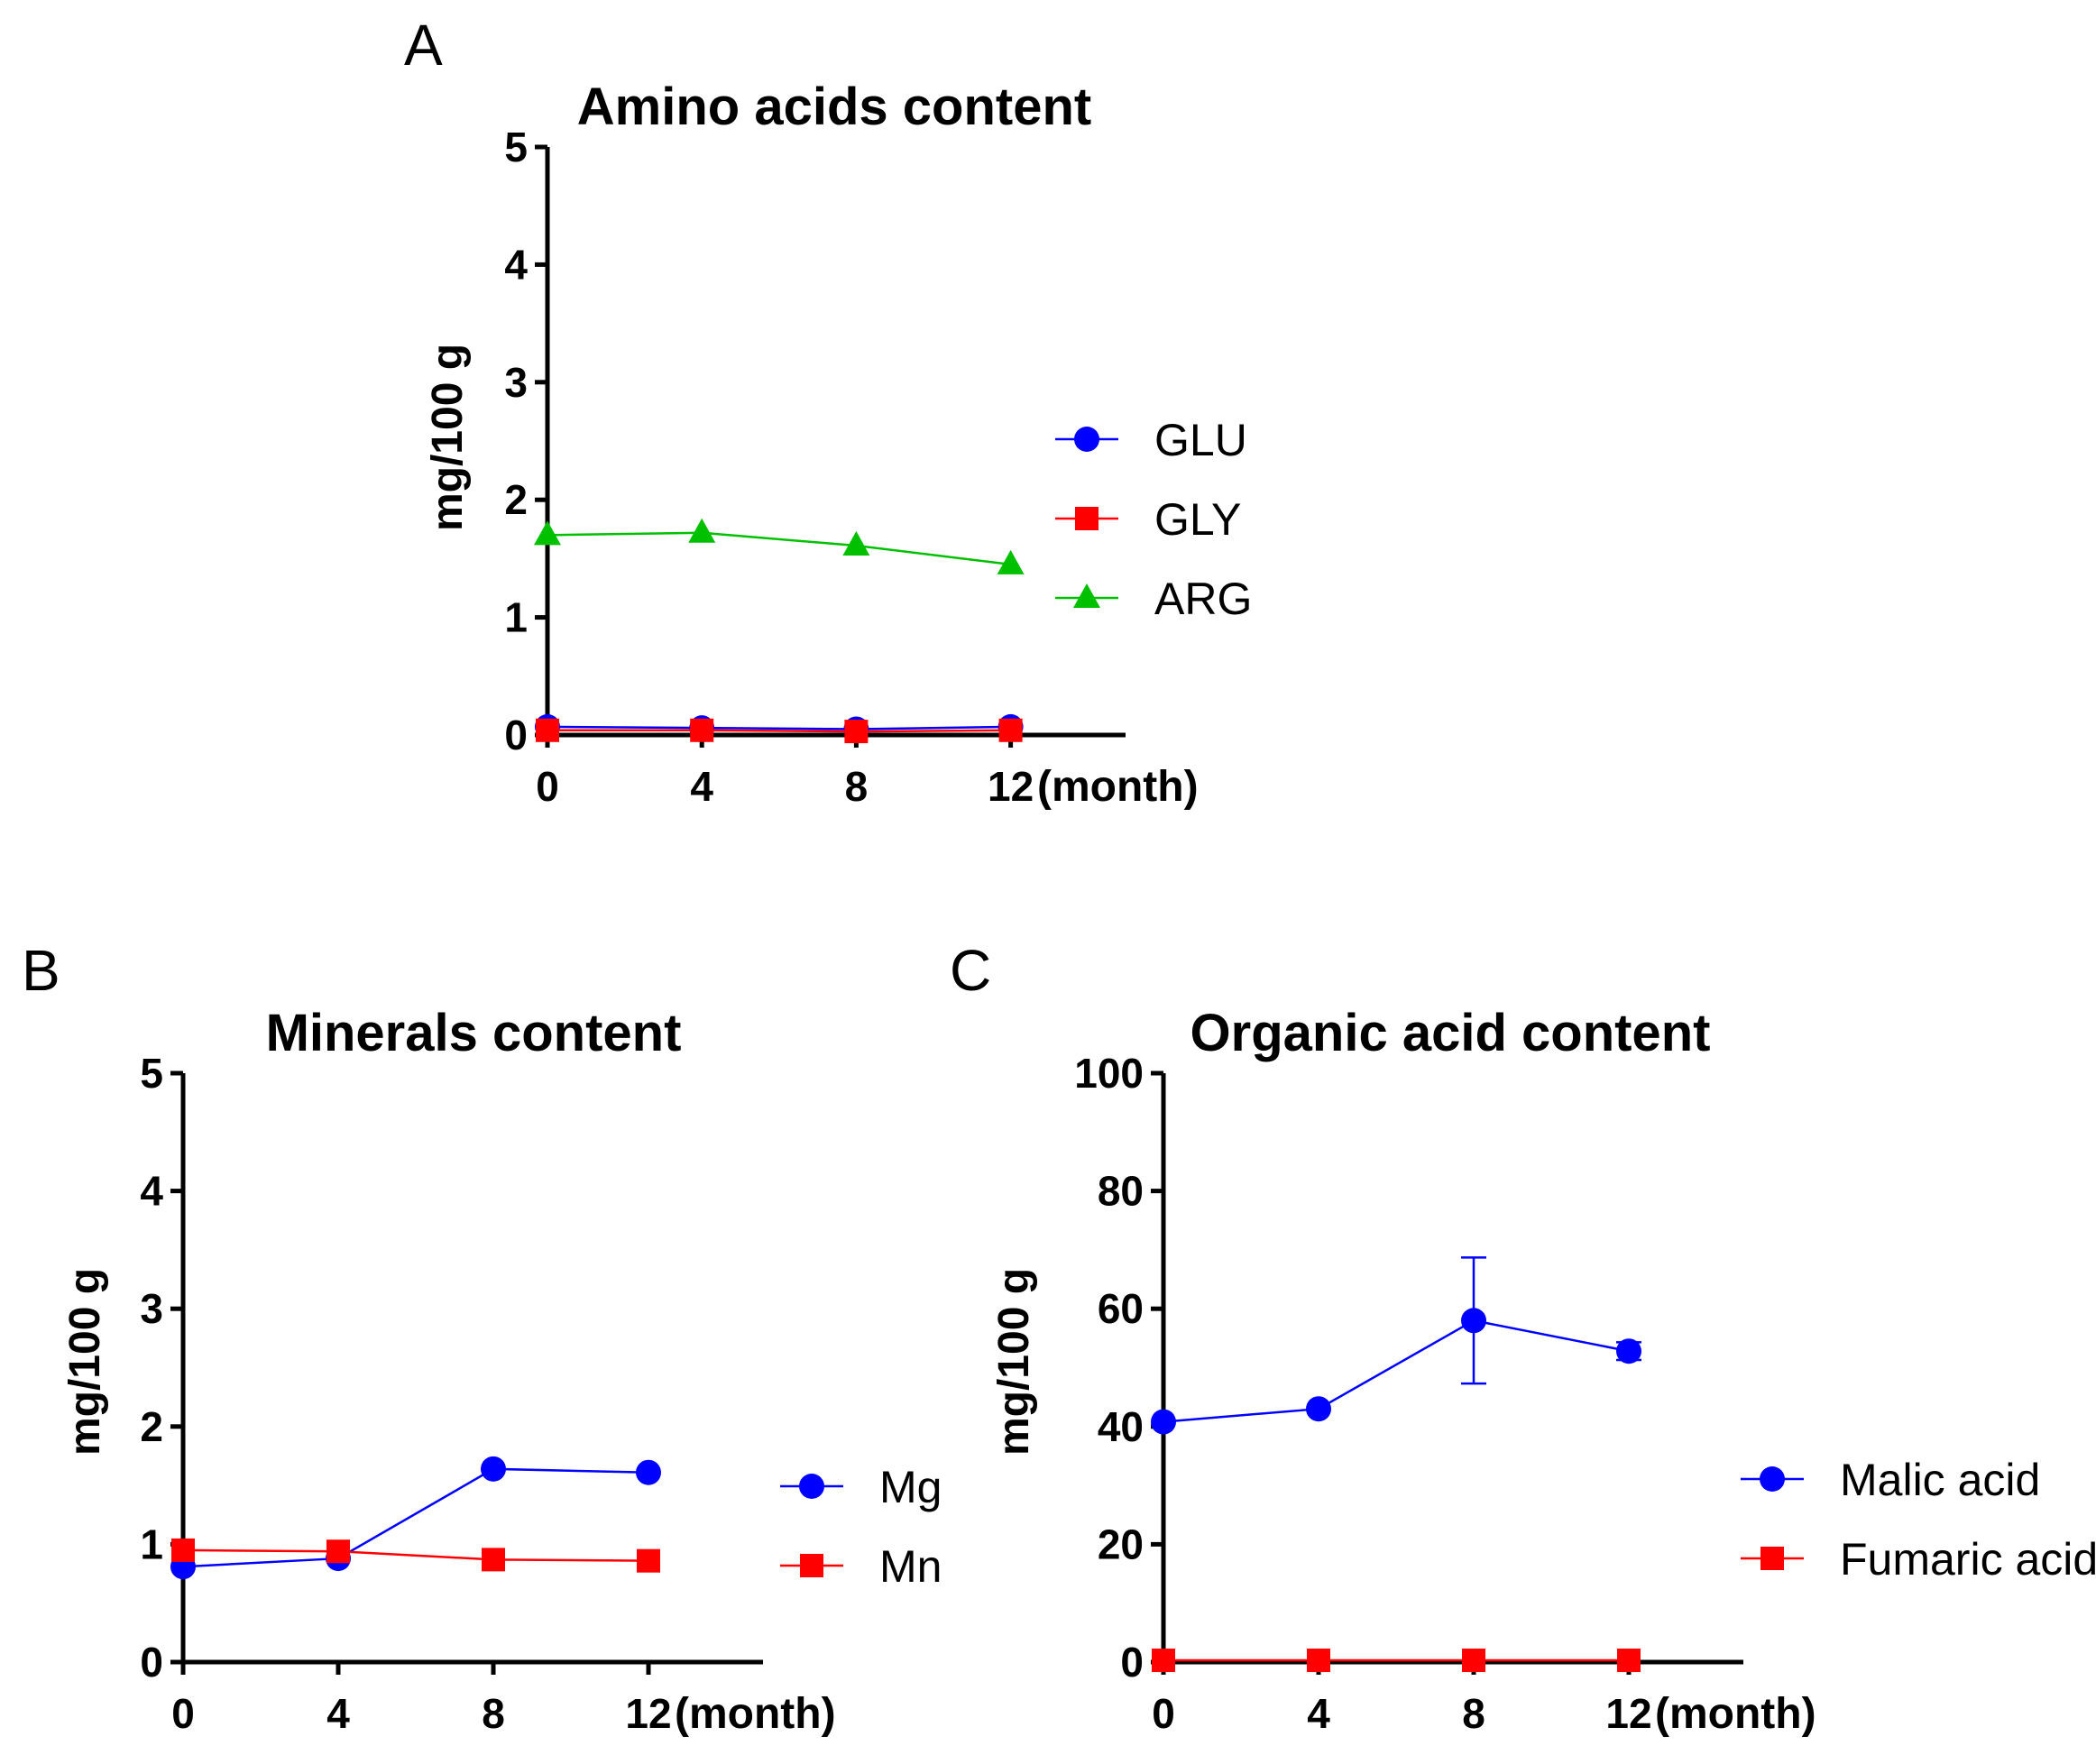 The image size is (2096, 1764). What do you see at coordinates (1086, 439) in the screenshot?
I see `panel-a-legend-glu-swatch-marker` at bounding box center [1086, 439].